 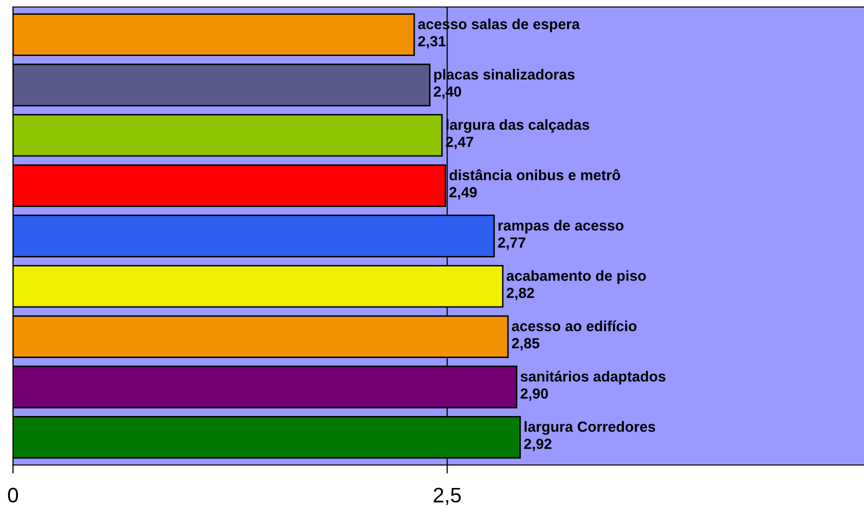 I want to click on y-tick-label: acesso ao edifício, so click(x=574, y=326).